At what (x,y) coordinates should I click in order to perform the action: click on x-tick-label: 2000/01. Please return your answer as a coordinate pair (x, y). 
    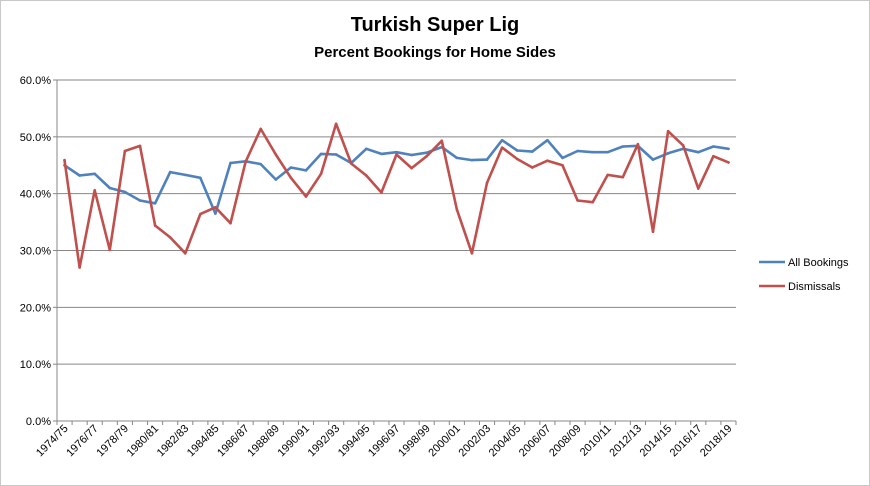
    Looking at the image, I should click on (444, 441).